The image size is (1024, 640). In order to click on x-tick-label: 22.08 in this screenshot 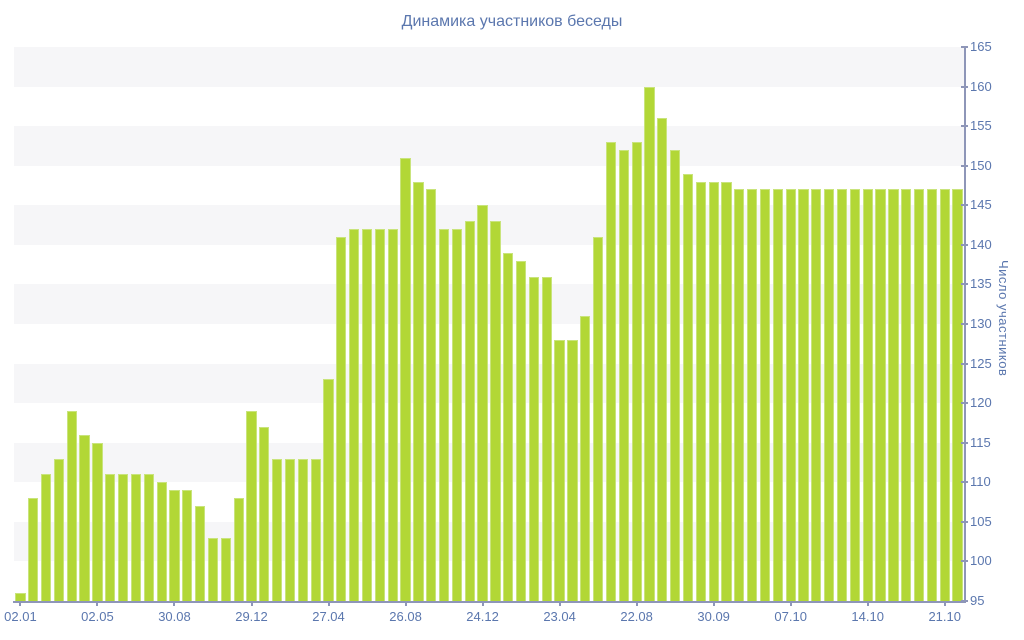, I will do `click(636, 616)`.